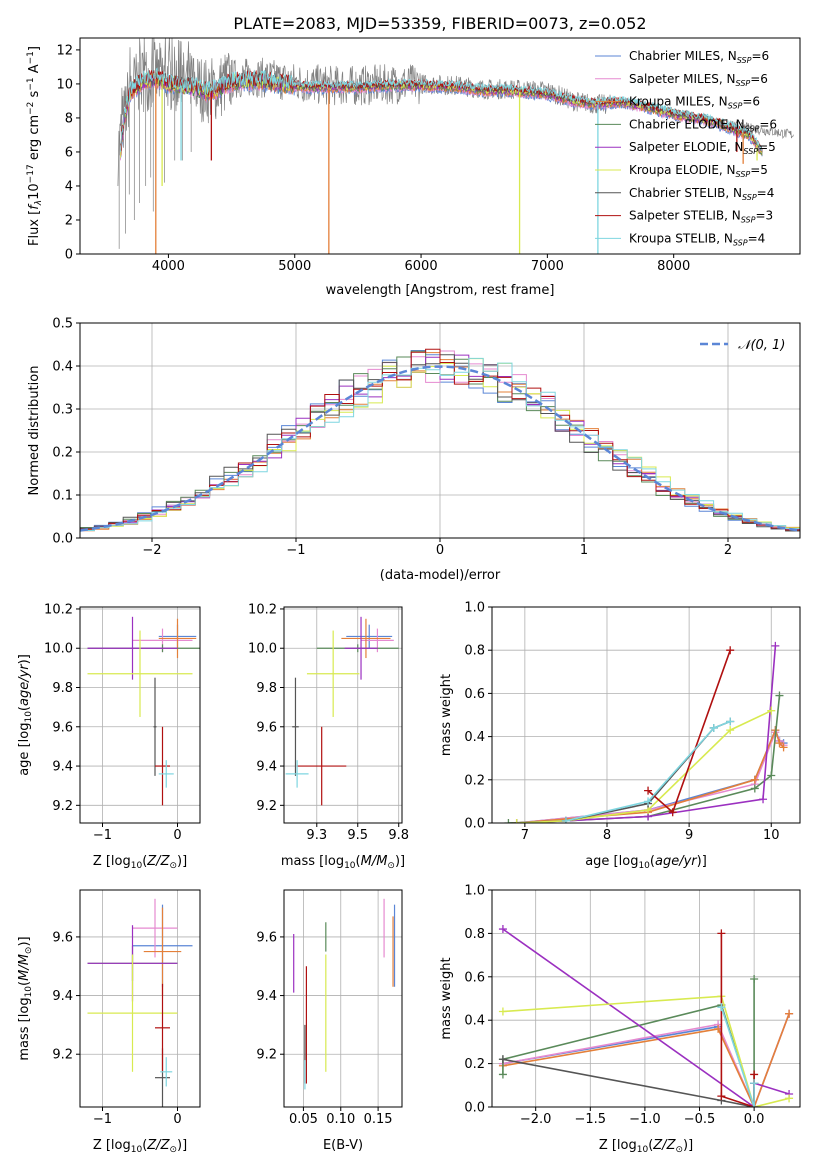 This screenshot has width=819, height=1170. Describe the element at coordinates (446, 715) in the screenshot. I see `y-axis-label: mass weight` at that location.